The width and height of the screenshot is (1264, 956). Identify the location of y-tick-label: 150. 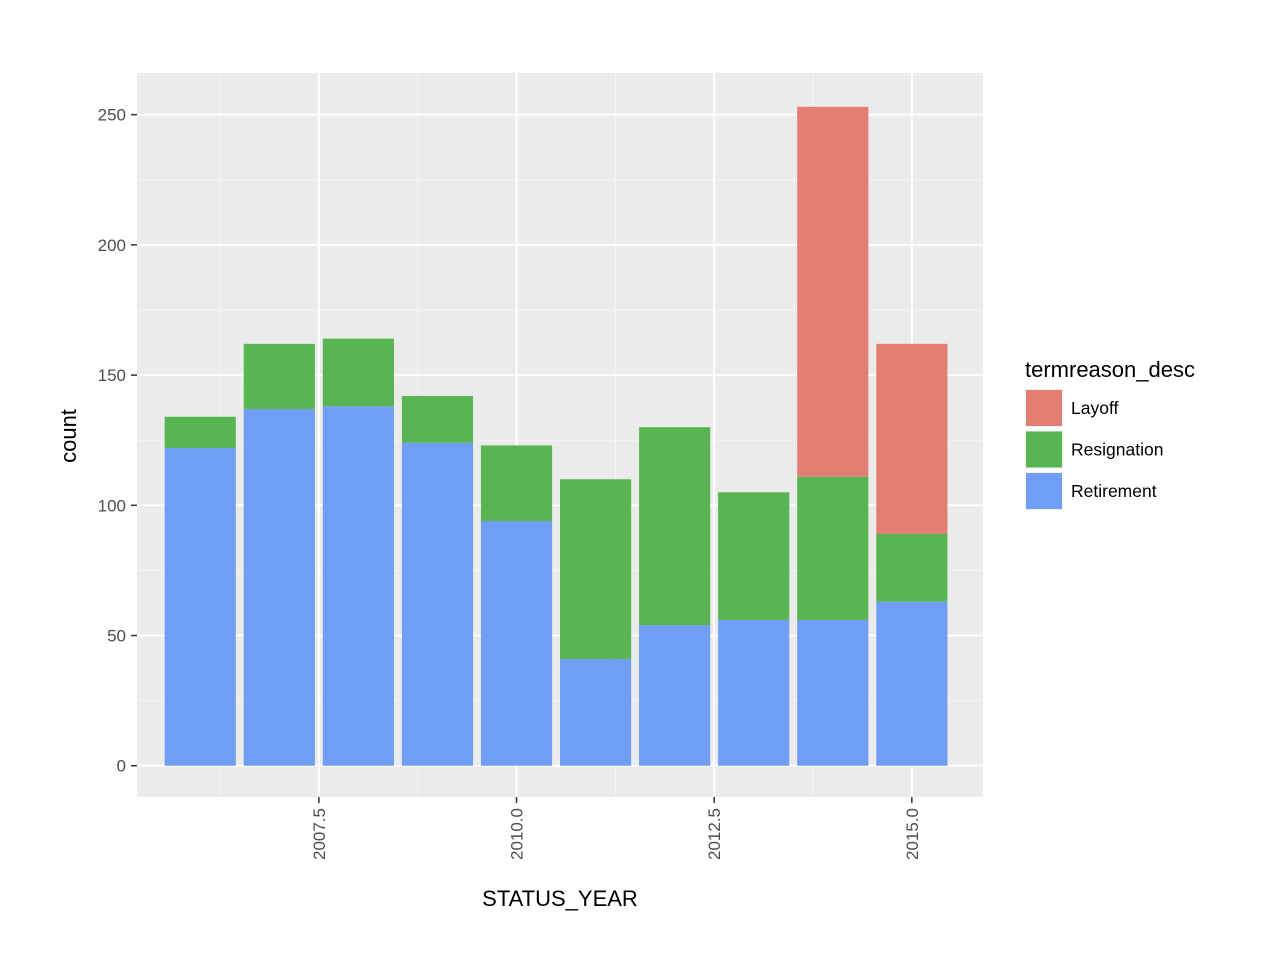
(112, 375).